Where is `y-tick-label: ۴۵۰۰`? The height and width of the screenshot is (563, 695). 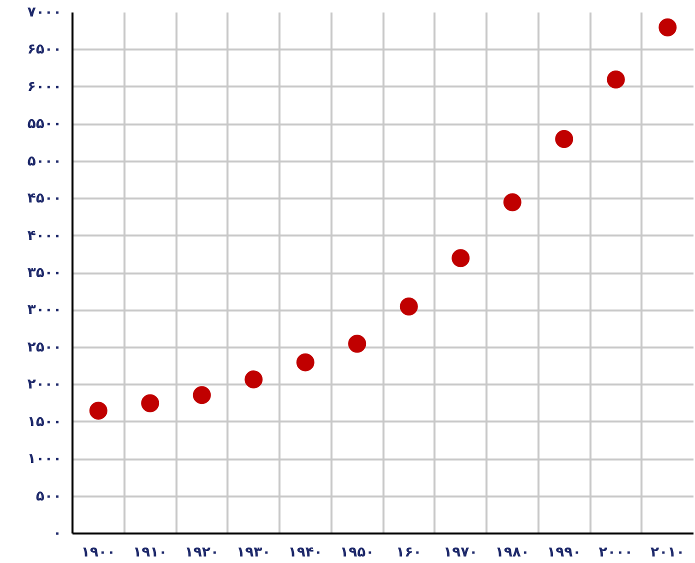 y-tick-label: ۴۵۰۰ is located at coordinates (44, 198).